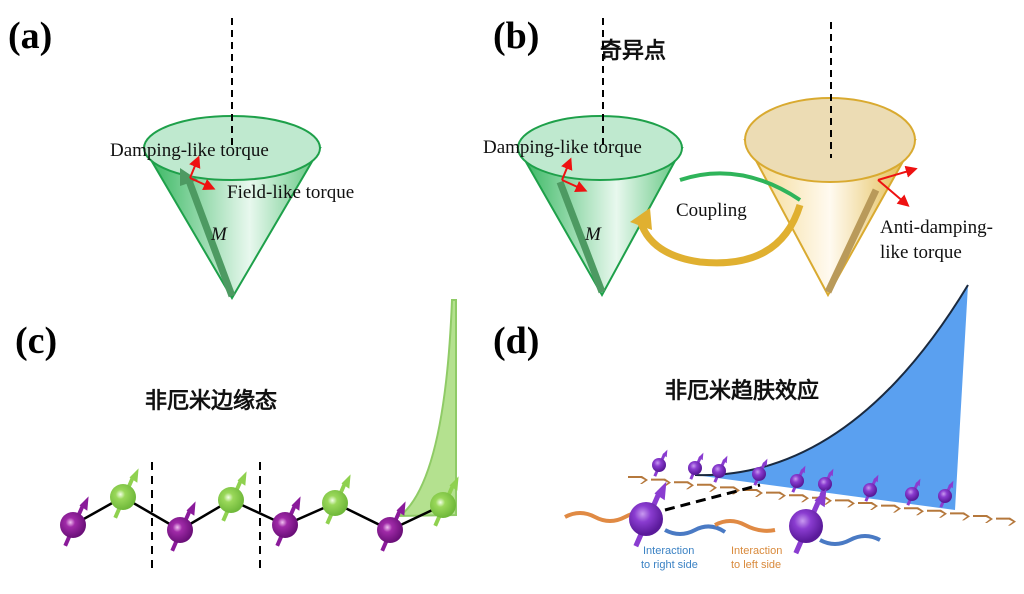  I want to click on spin-chain, so click(259, 510).